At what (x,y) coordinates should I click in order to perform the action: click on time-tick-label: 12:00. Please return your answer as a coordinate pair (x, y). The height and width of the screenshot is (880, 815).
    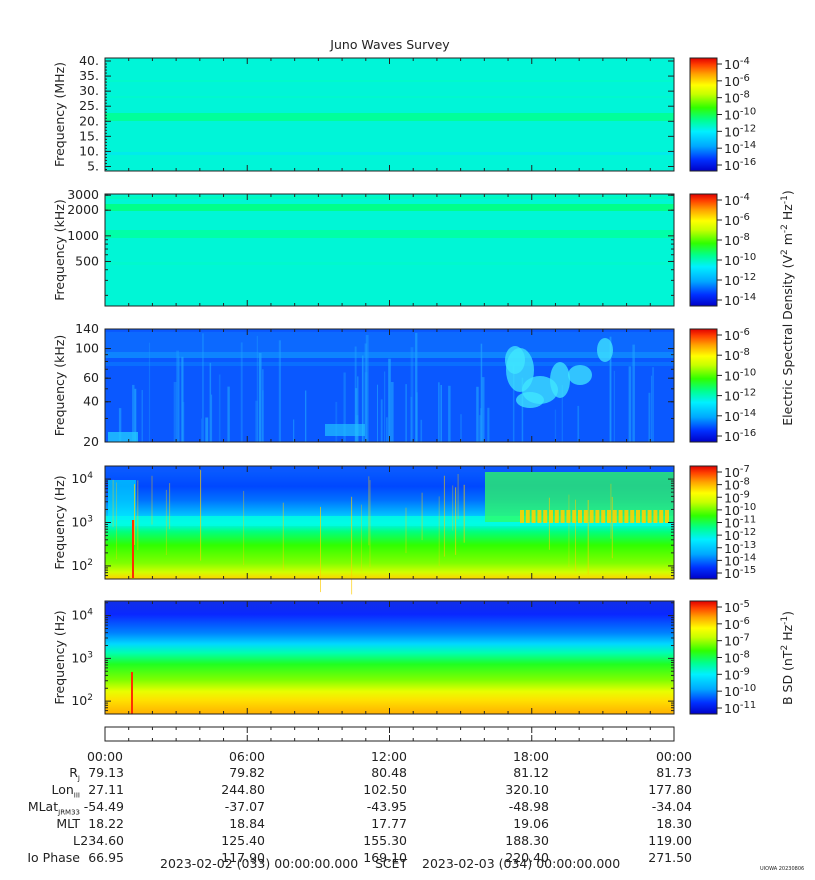
    Looking at the image, I should click on (389, 756).